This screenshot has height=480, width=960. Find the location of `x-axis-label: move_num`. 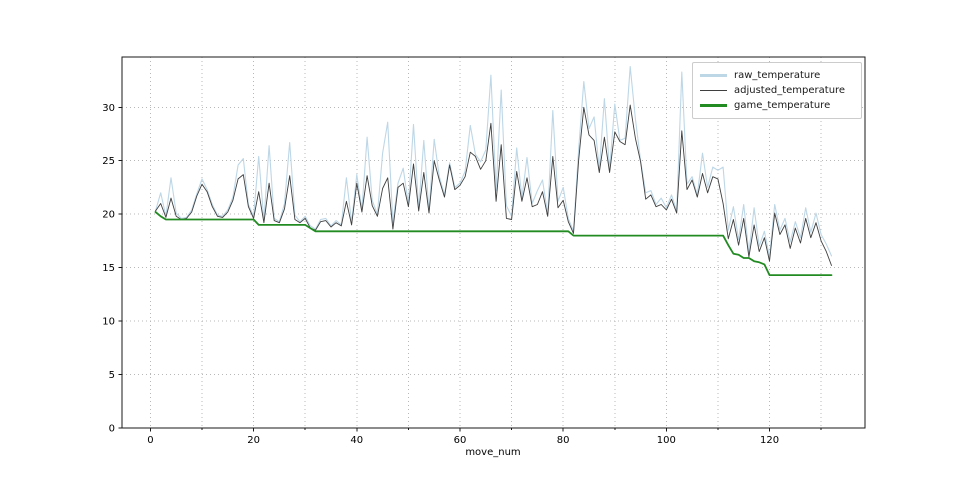

x-axis-label: move_num is located at coordinates (493, 452).